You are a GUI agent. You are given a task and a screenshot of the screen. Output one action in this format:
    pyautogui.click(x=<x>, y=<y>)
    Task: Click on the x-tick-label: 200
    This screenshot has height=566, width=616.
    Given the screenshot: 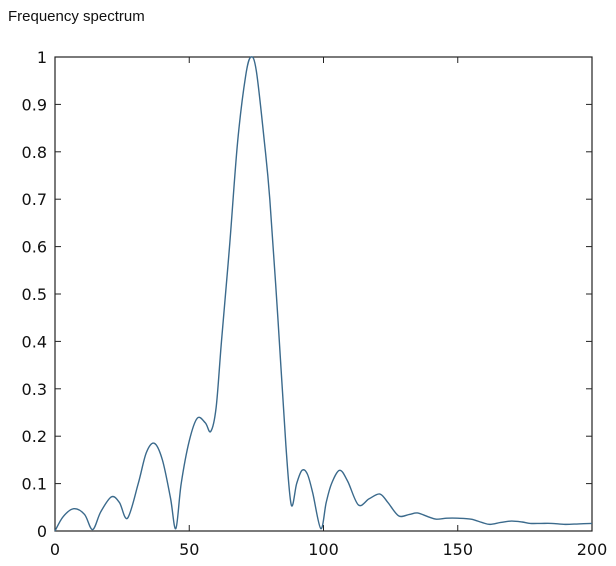 What is the action you would take?
    pyautogui.click(x=592, y=549)
    